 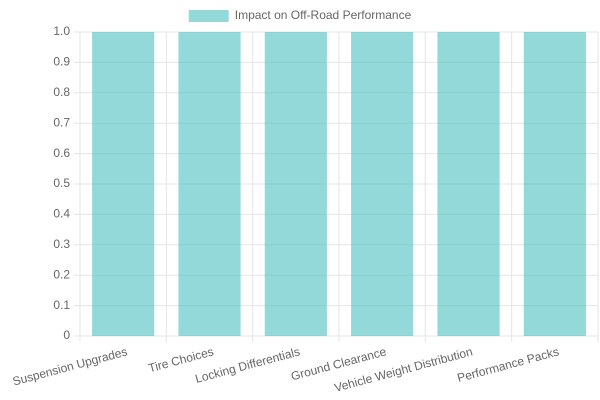 I want to click on y-tick-label: 0.6, so click(x=61, y=153).